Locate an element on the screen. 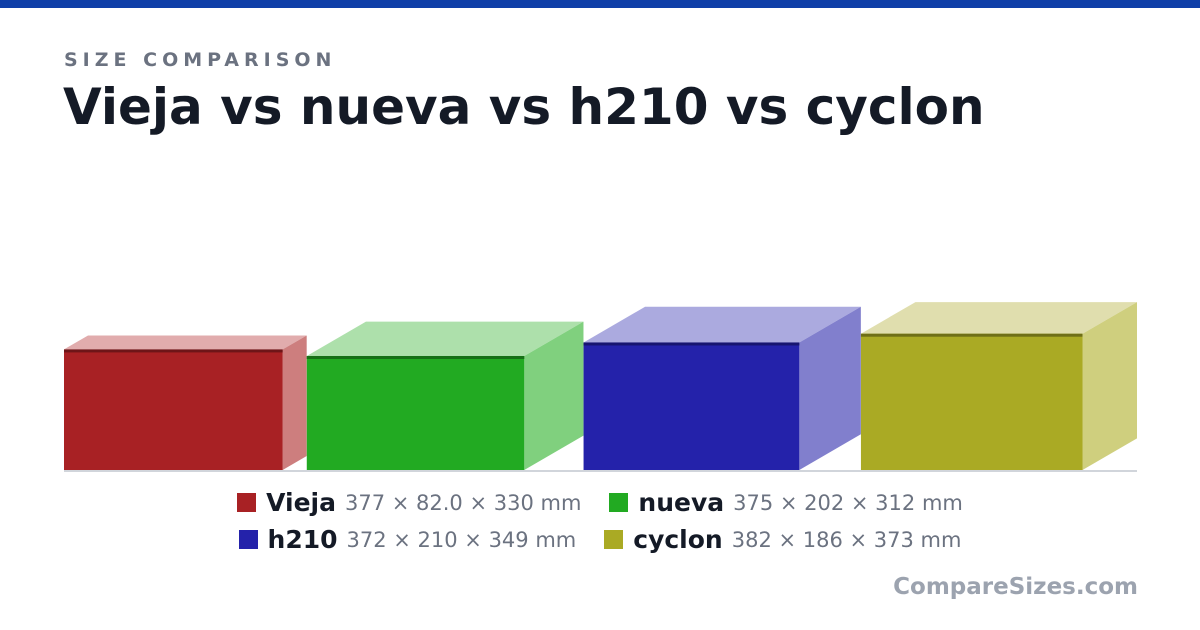 This screenshot has height=630, width=1200. box-top-nueva is located at coordinates (445, 338).